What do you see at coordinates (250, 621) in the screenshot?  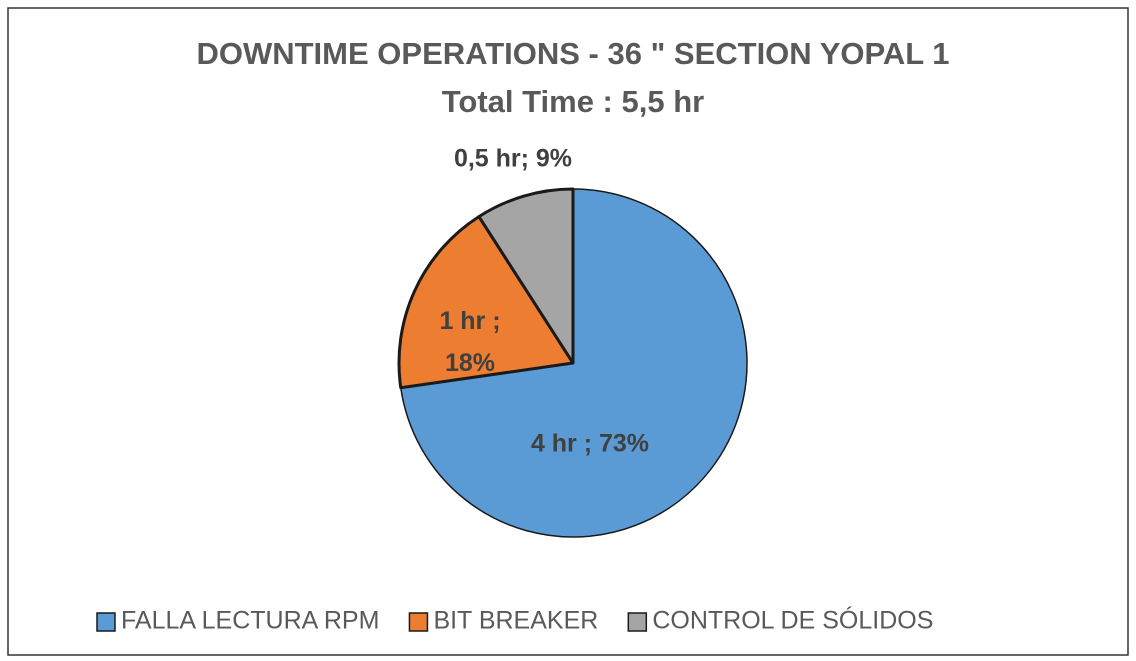 I see `legend-label: FALLA LECTURA RPM` at bounding box center [250, 621].